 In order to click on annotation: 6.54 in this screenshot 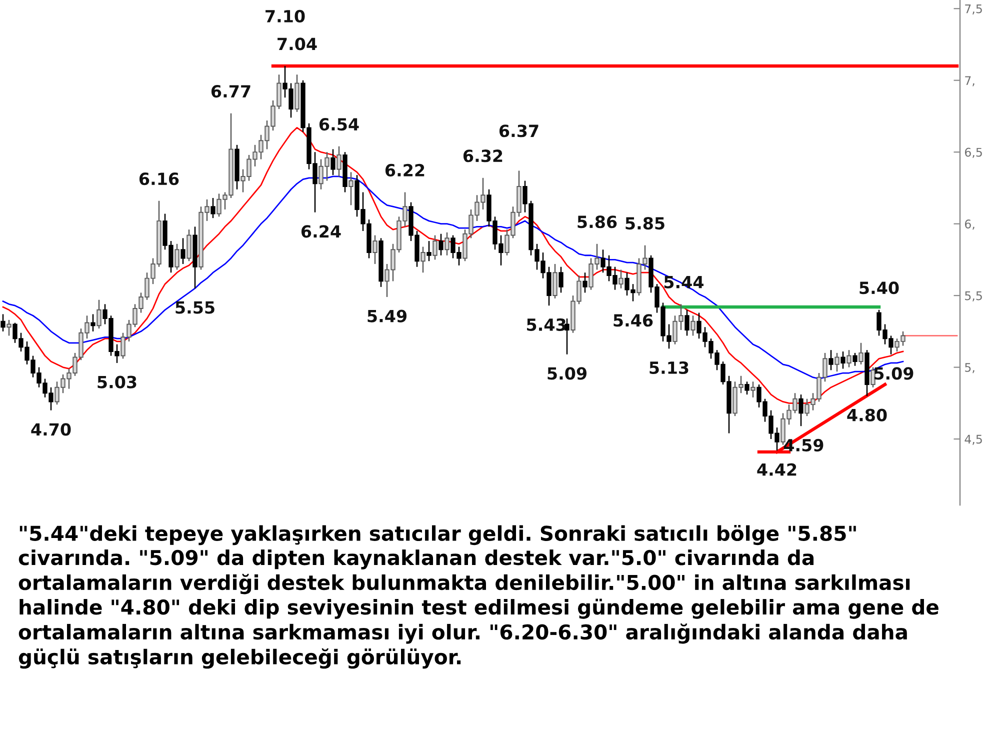, I will do `click(339, 124)`.